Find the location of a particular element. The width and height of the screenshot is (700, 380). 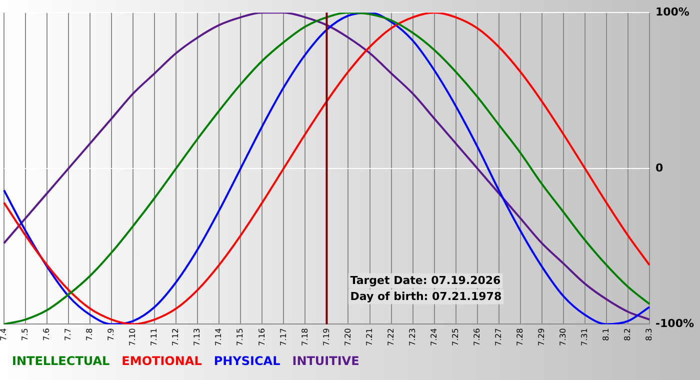

annotation: Day of birth: 07.21.1978 is located at coordinates (426, 297).